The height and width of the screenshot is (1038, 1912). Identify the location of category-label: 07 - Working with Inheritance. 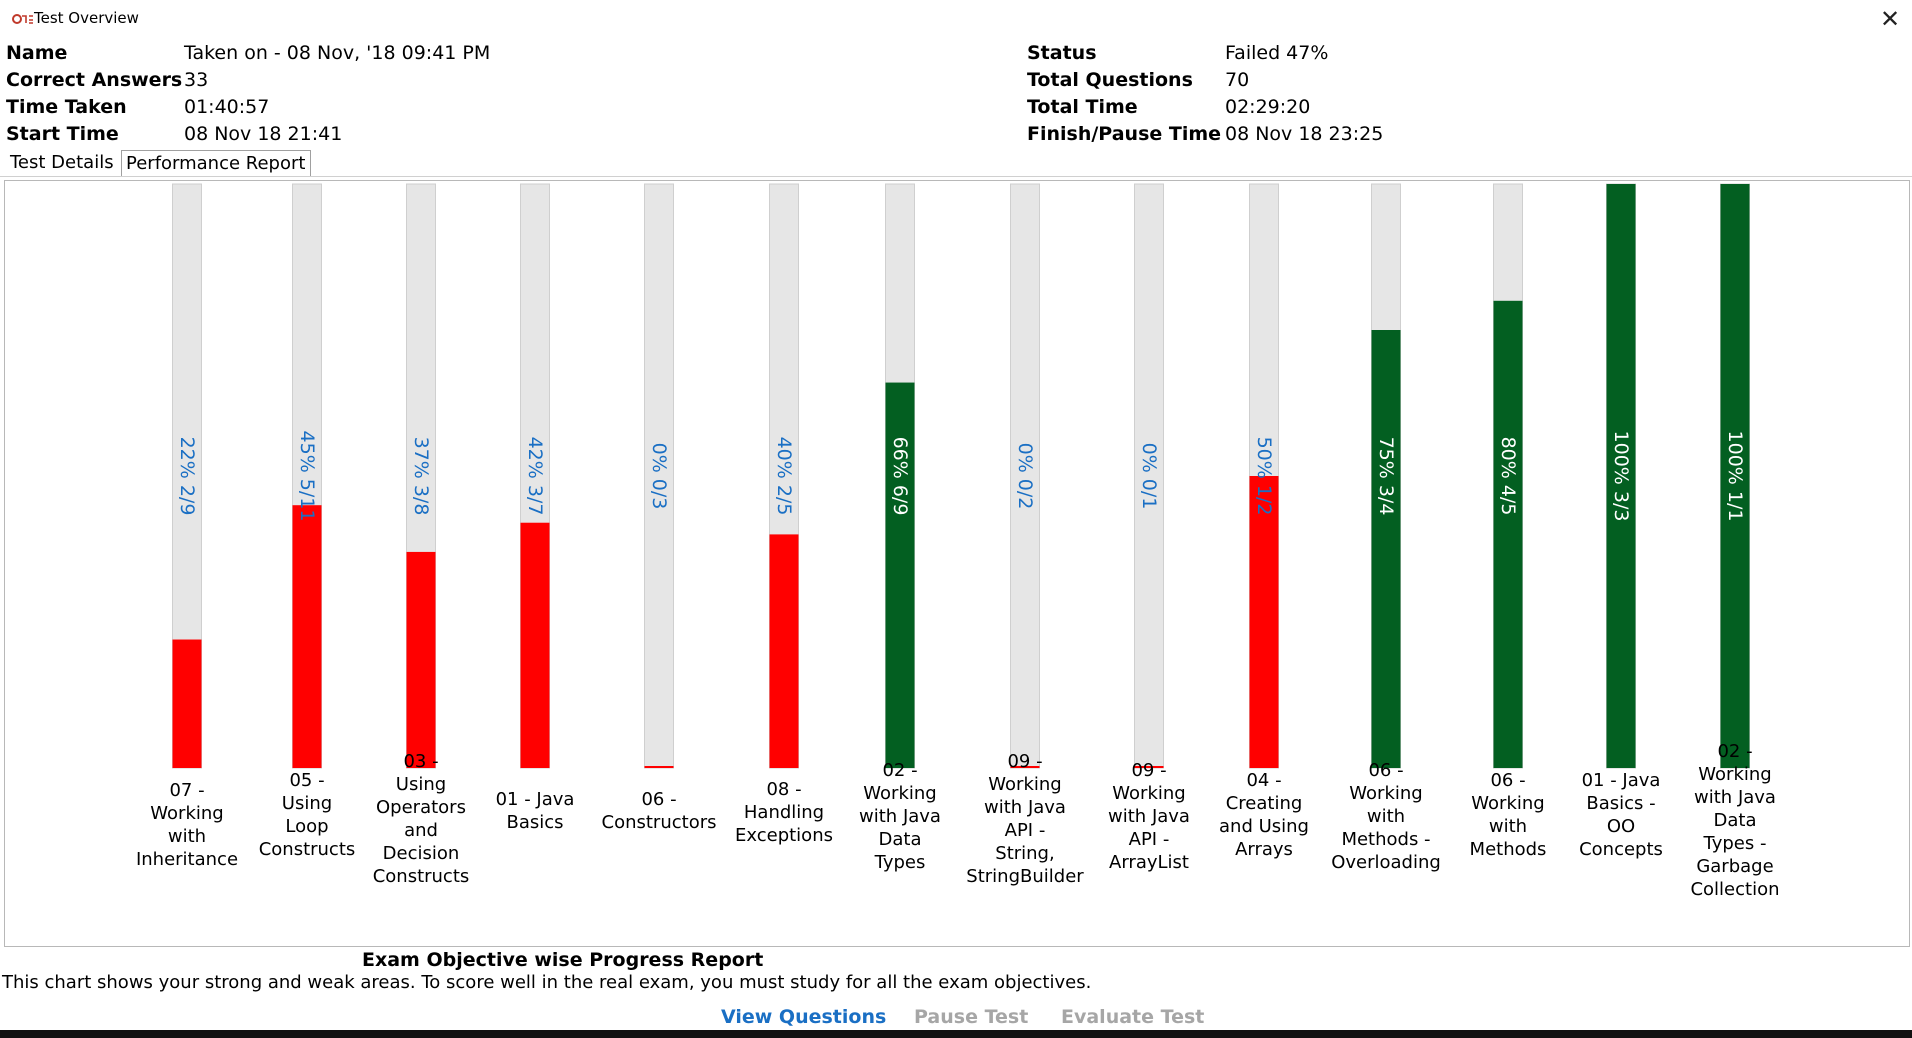
(187, 825).